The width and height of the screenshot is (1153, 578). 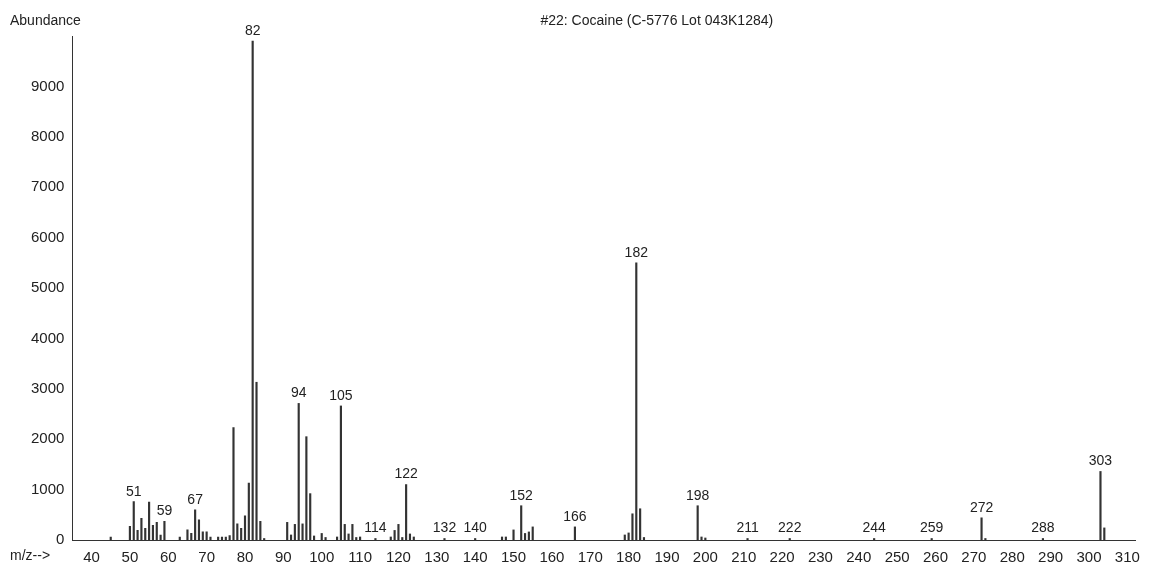 What do you see at coordinates (936, 557) in the screenshot?
I see `x-tick-label: 260` at bounding box center [936, 557].